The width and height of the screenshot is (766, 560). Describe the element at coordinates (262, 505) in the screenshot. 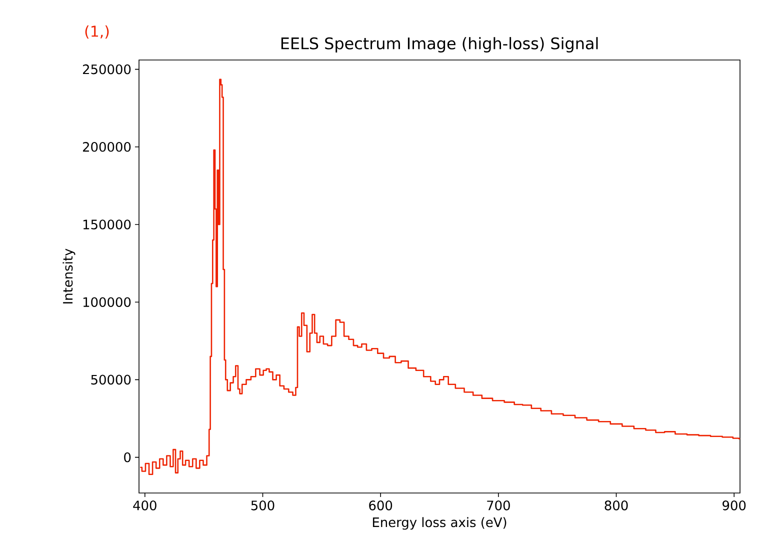

I see `x-tick-label: 500` at that location.